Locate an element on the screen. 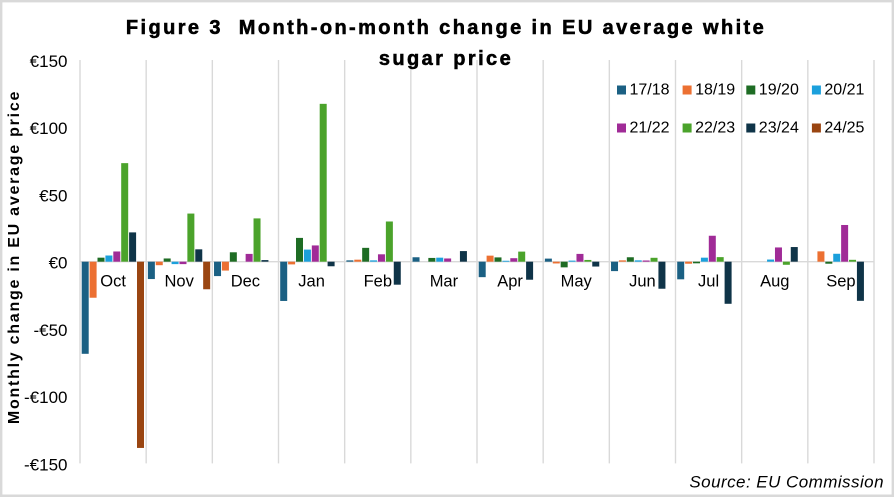 This screenshot has width=894, height=502. svg-text: €50 is located at coordinates (53, 196).